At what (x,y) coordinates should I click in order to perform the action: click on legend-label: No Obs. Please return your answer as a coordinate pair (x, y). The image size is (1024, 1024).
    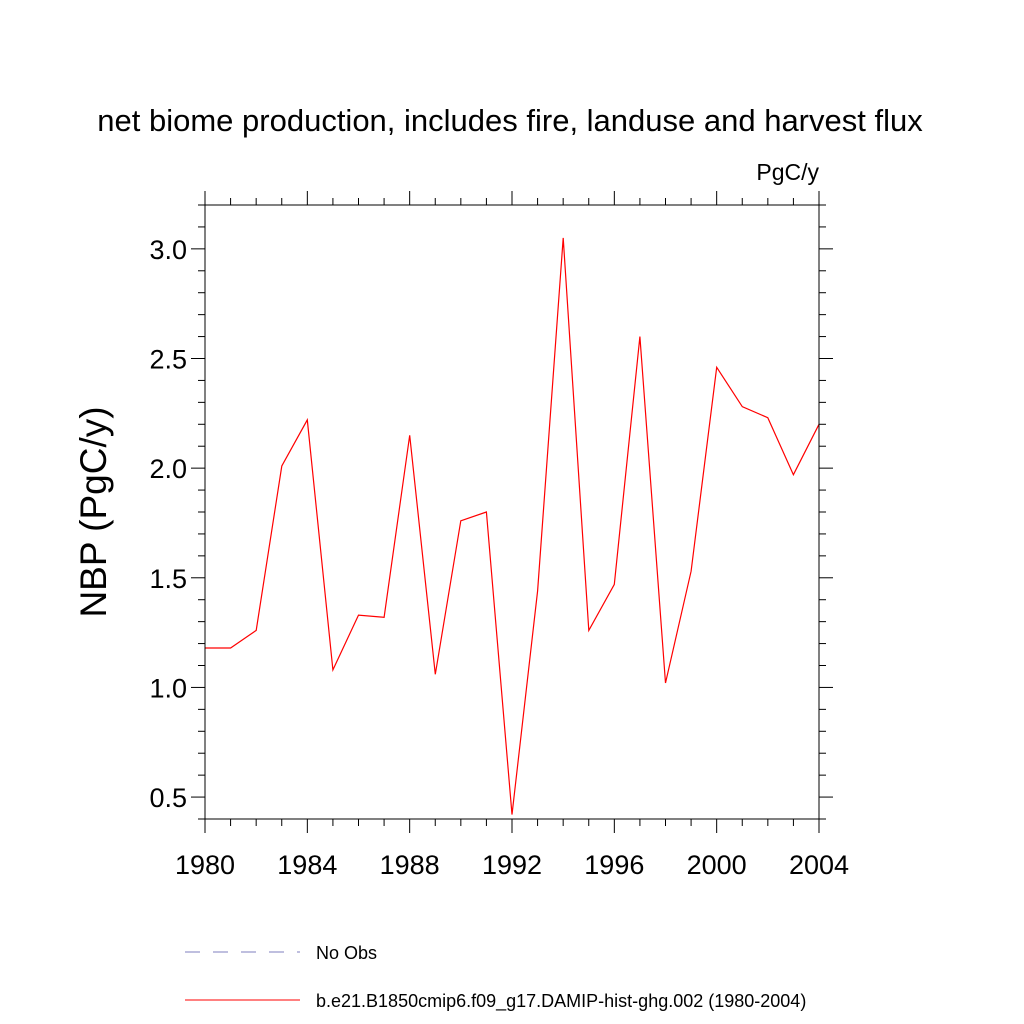
    Looking at the image, I should click on (346, 953).